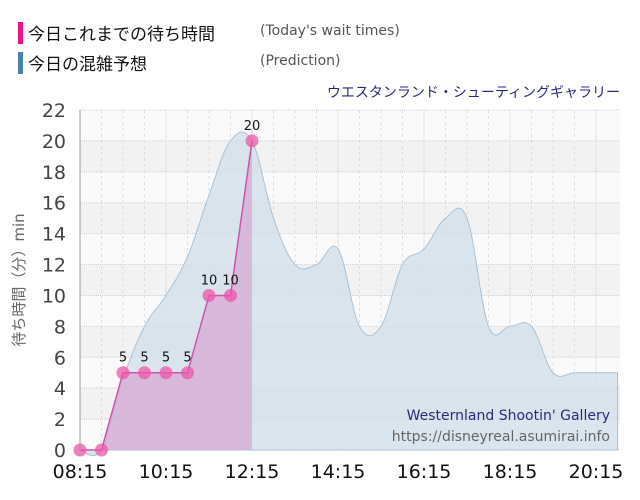  I want to click on y-tick-label: 12, so click(54, 266).